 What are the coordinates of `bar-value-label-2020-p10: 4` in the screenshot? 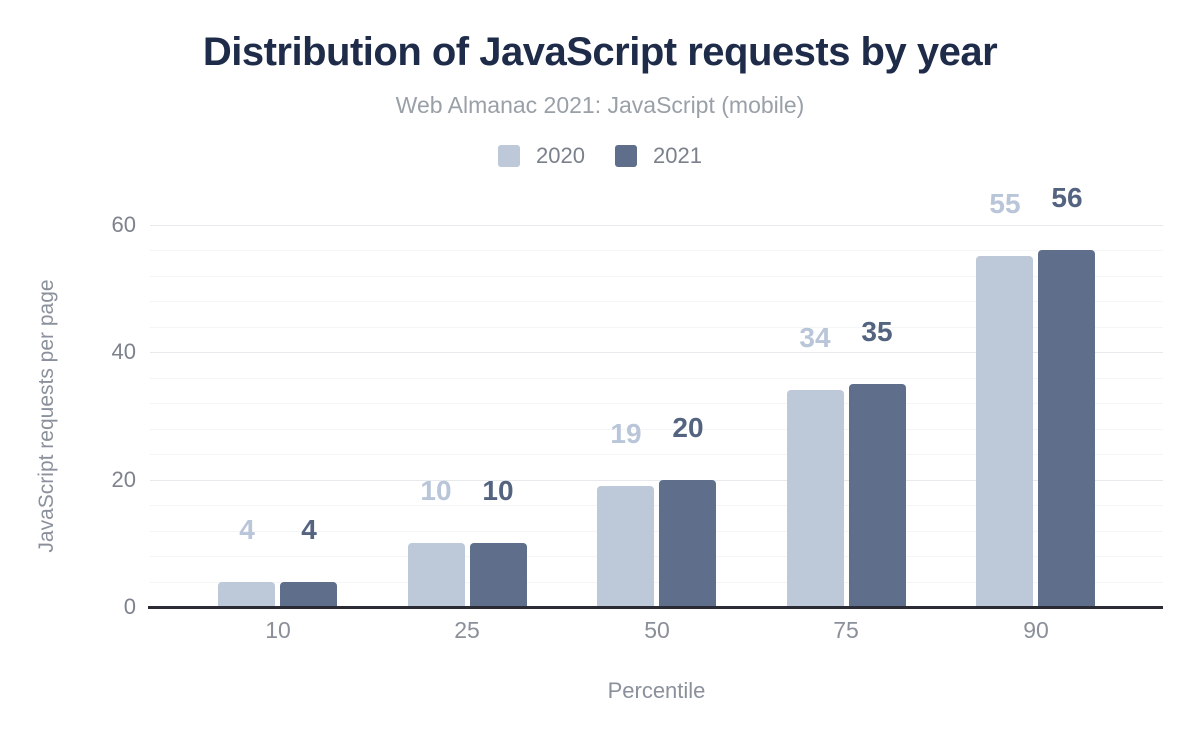 It's located at (247, 529).